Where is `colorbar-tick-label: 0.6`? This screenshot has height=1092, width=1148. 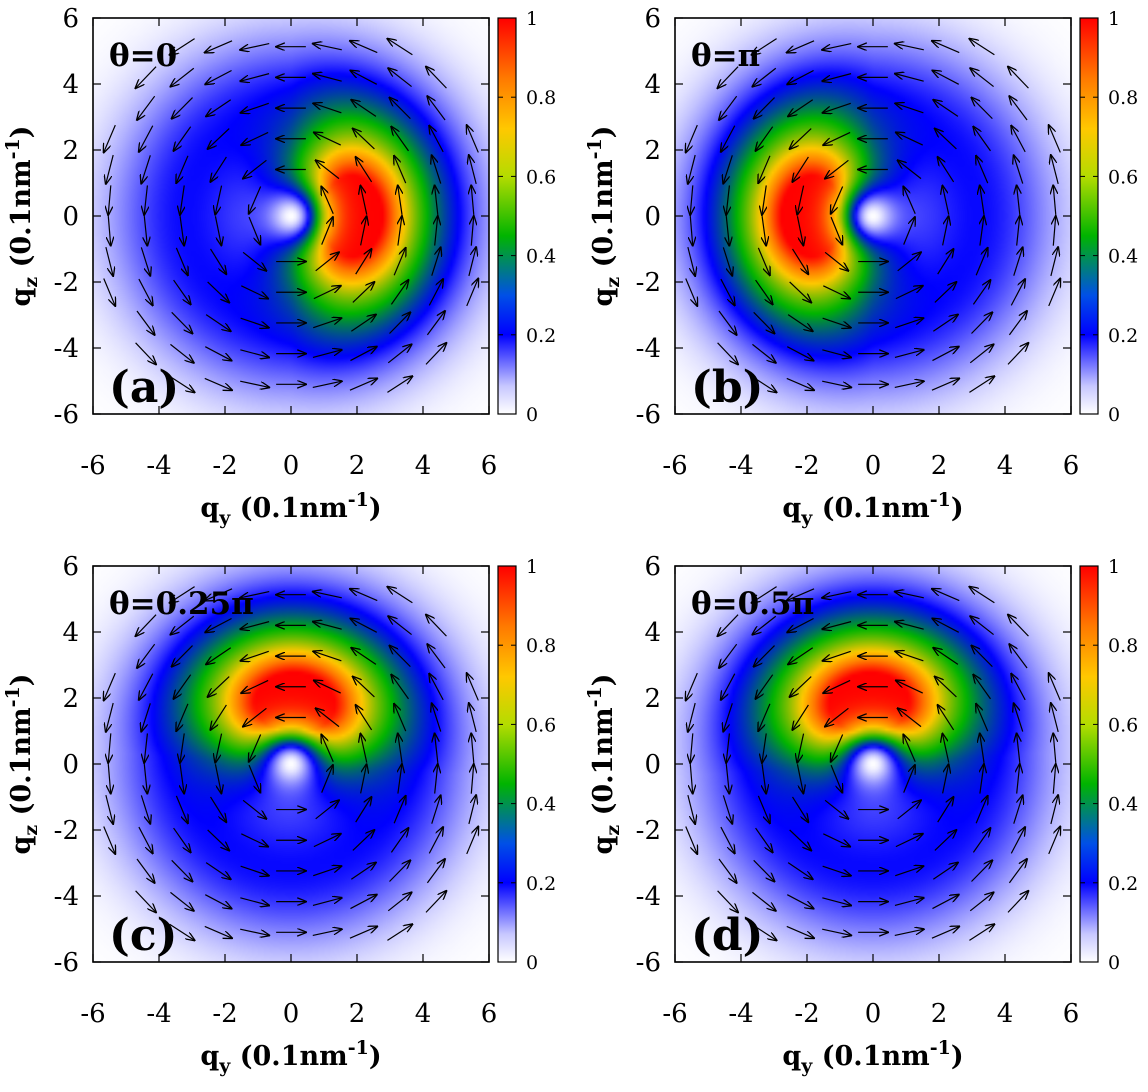
colorbar-tick-label: 0.6 is located at coordinates (1123, 725).